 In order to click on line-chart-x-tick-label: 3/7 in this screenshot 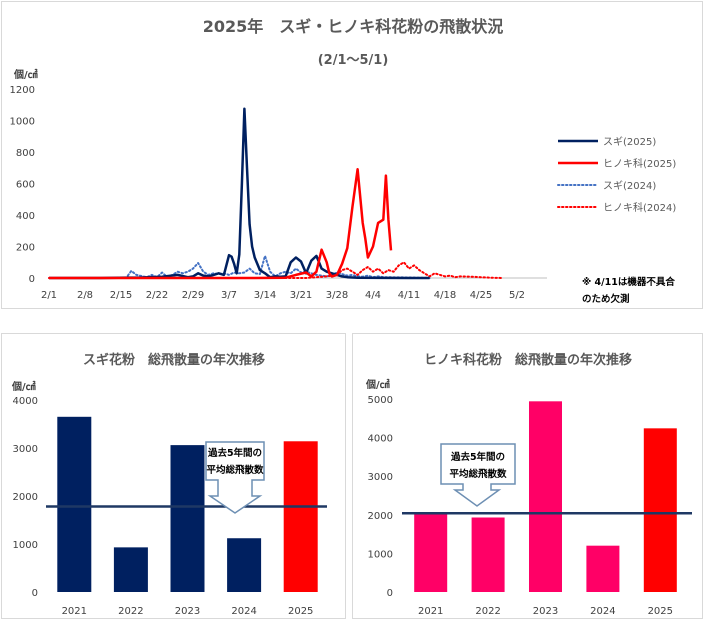, I will do `click(229, 295)`.